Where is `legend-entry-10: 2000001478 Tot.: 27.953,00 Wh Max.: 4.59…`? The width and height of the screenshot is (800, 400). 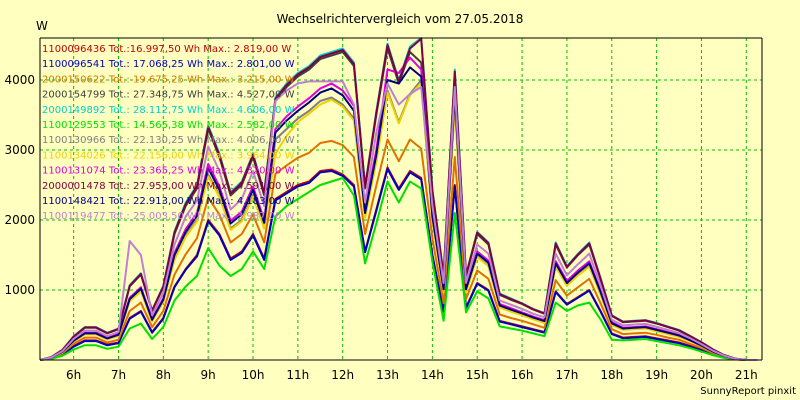 legend-entry-10: 2000001478 Tot.: 27.953,00 Wh Max.: 4.59… is located at coordinates (168, 186).